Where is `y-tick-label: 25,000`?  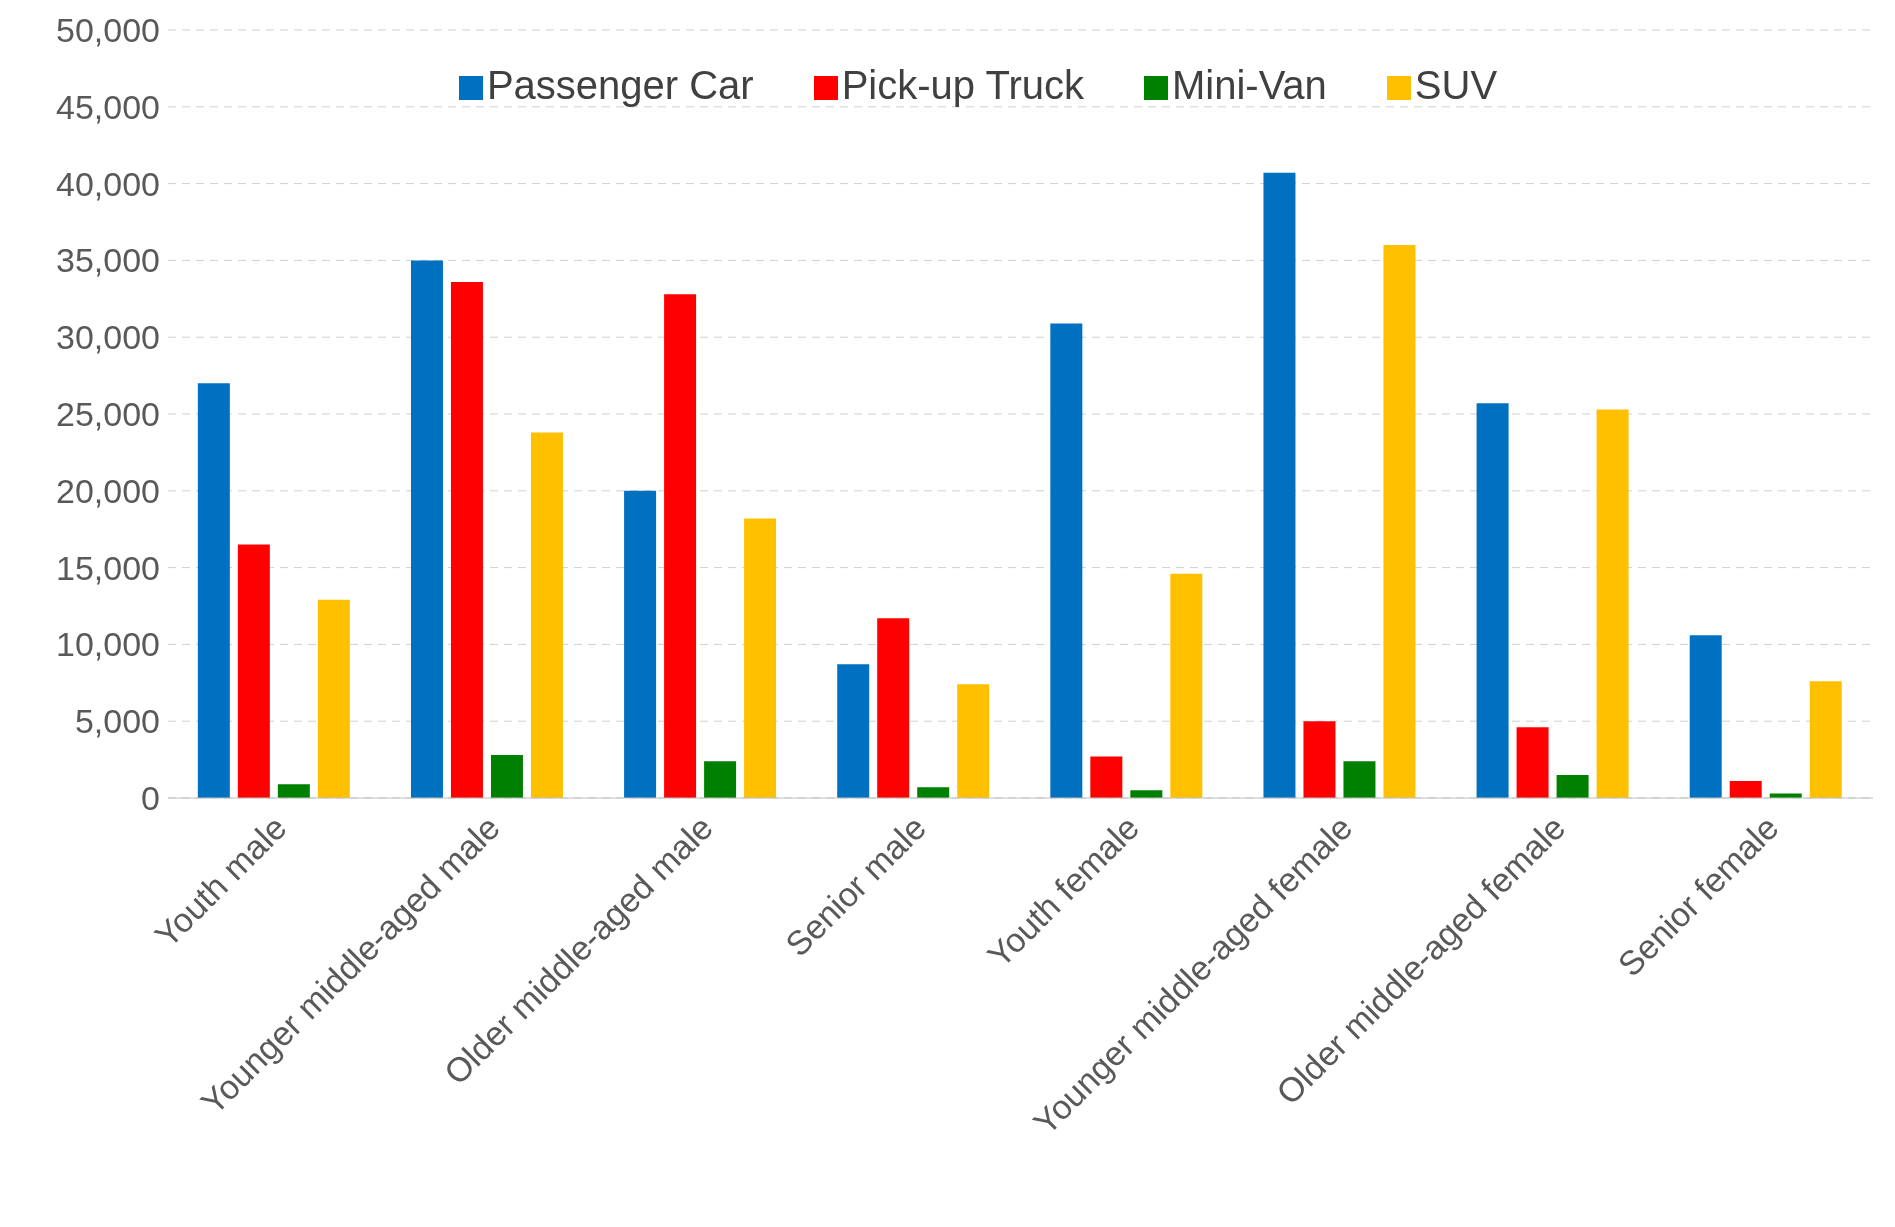
y-tick-label: 25,000 is located at coordinates (108, 414).